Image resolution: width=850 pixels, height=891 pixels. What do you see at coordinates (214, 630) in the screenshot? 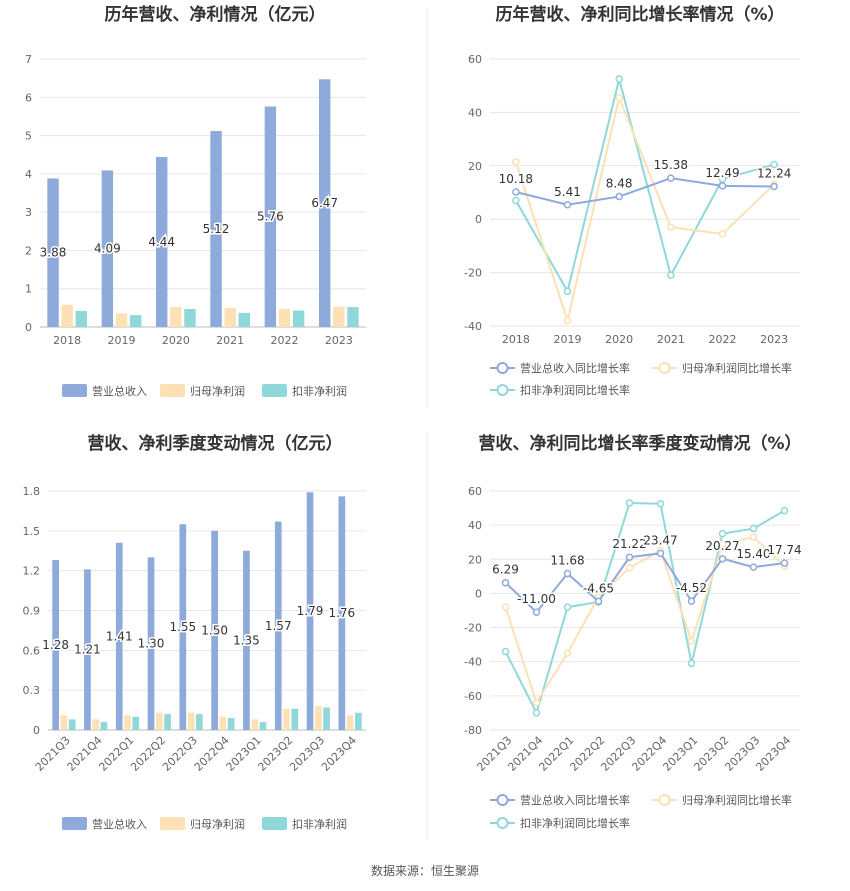
I see `data-label: 1.50` at bounding box center [214, 630].